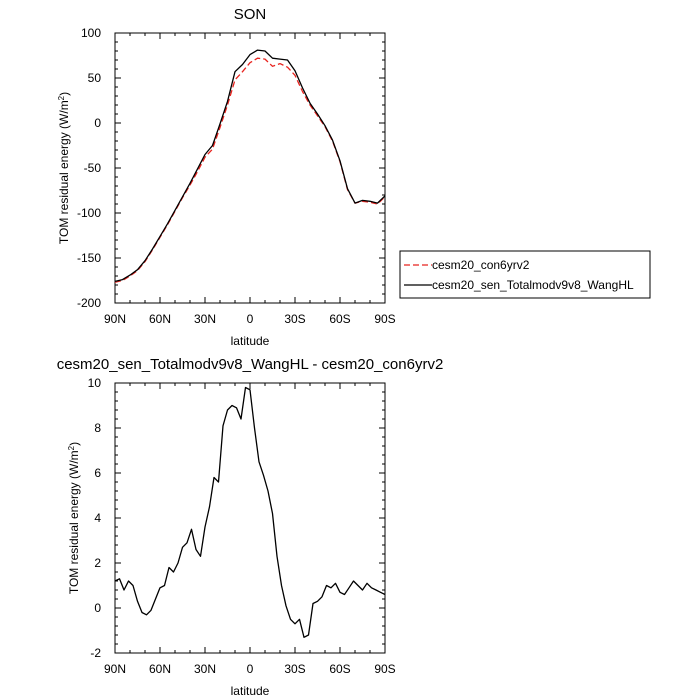 The height and width of the screenshot is (700, 700). What do you see at coordinates (250, 14) in the screenshot?
I see `chart-title: SON` at bounding box center [250, 14].